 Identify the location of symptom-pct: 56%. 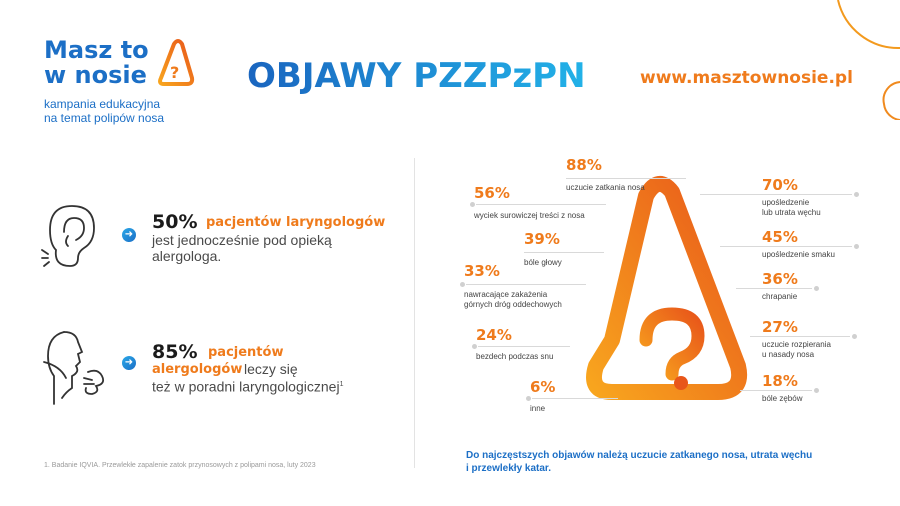
(492, 193).